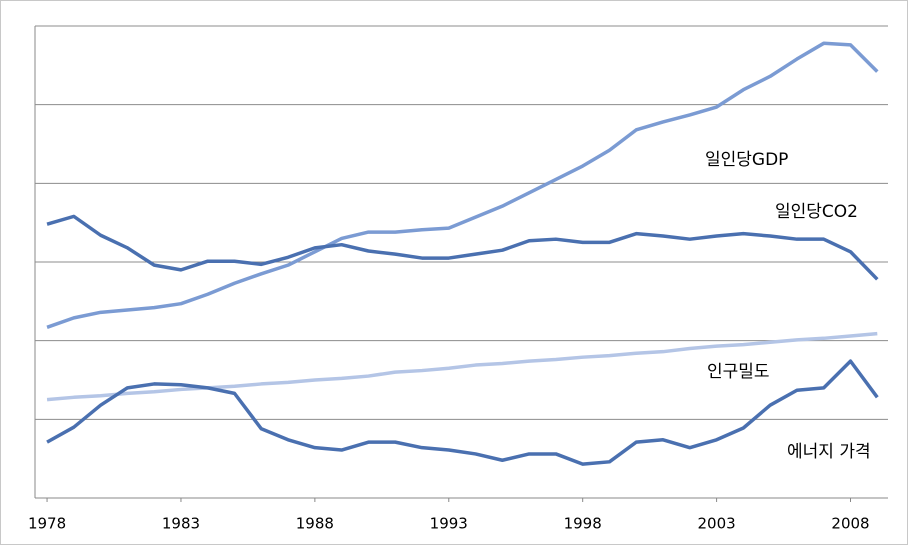 The width and height of the screenshot is (908, 545). I want to click on series-label: 일인당CO2, so click(816, 212).